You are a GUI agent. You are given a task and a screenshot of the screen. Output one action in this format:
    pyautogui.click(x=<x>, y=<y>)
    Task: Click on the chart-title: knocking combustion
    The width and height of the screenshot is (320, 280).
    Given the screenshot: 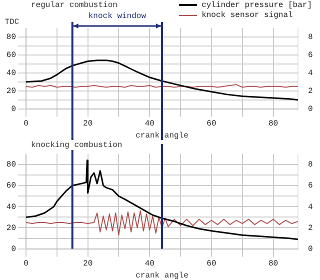 What is the action you would take?
    pyautogui.click(x=77, y=145)
    